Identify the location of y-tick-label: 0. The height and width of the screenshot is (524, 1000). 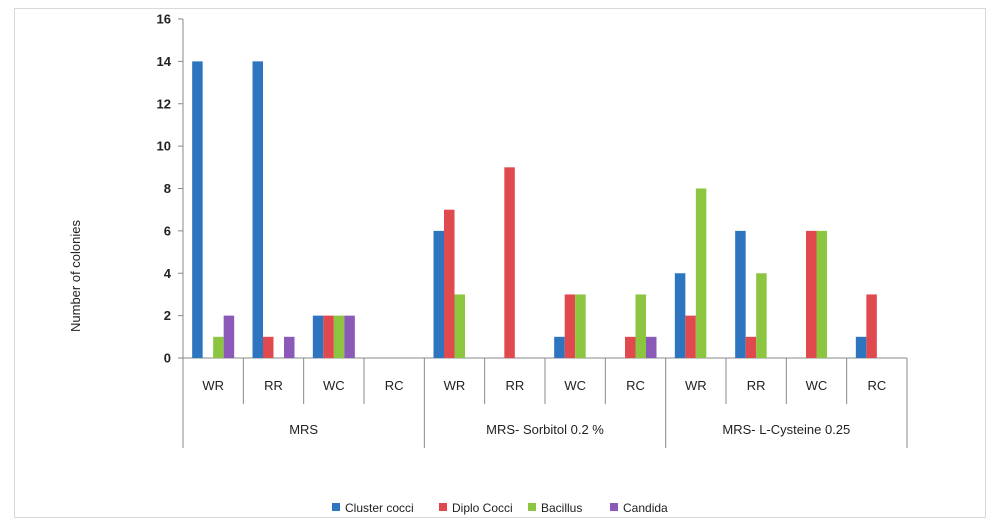
(167, 358).